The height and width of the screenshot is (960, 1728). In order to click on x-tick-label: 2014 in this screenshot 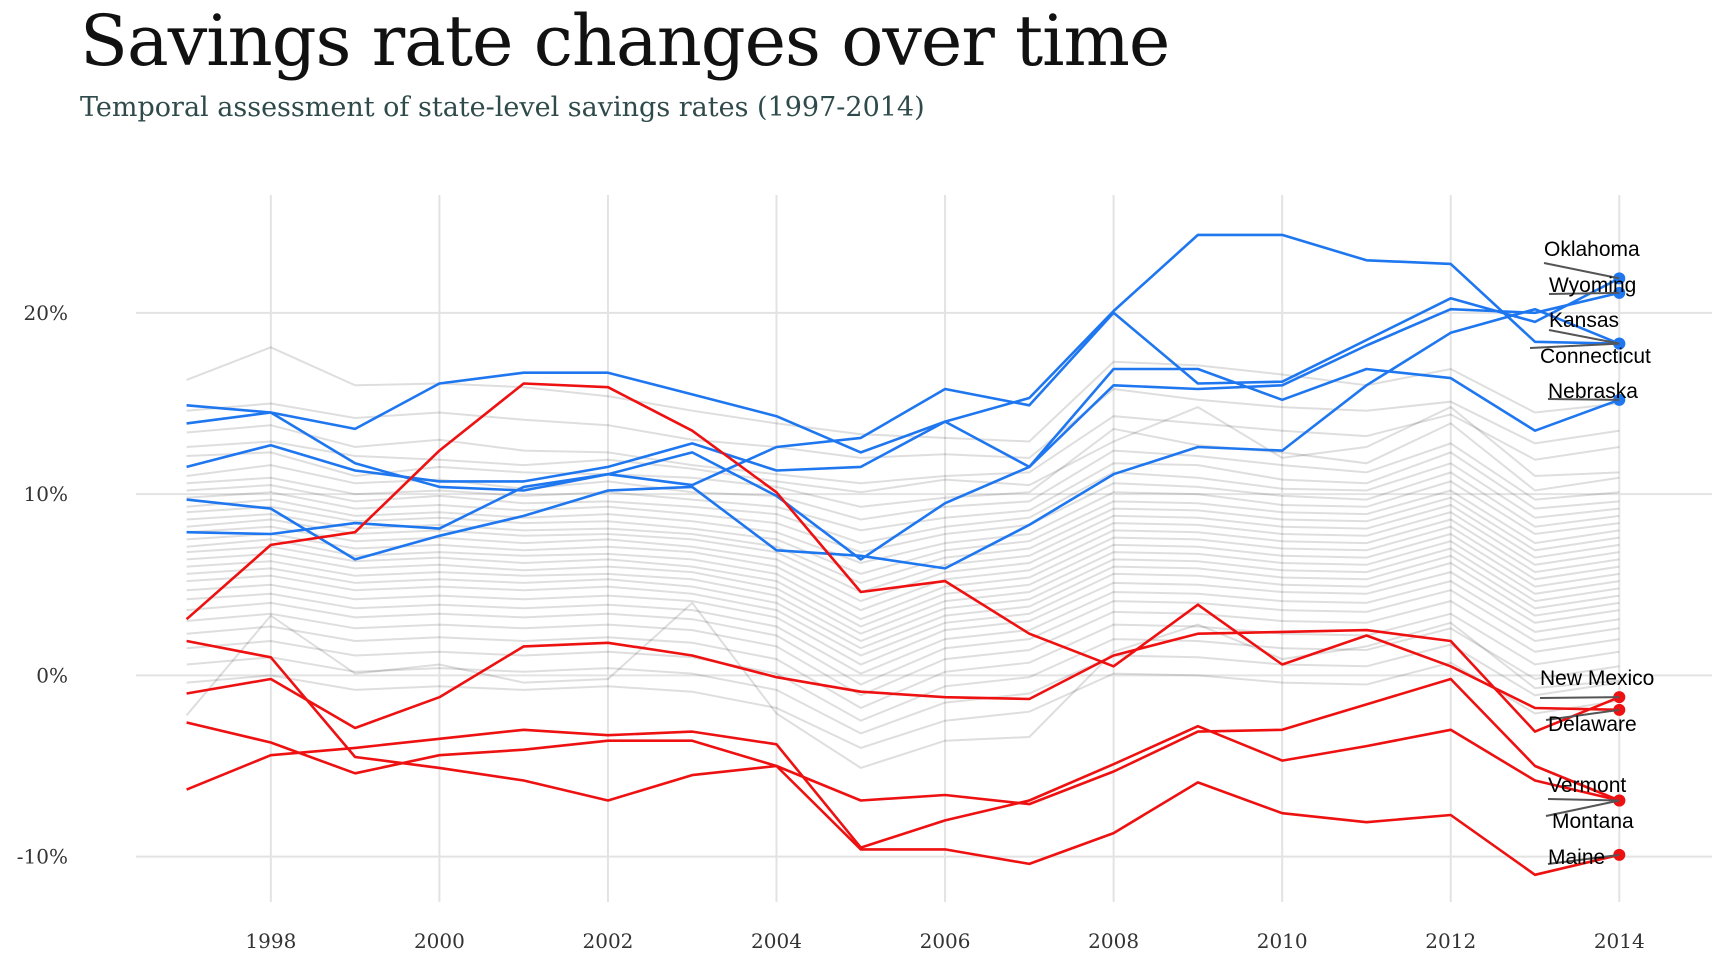, I will do `click(1619, 941)`.